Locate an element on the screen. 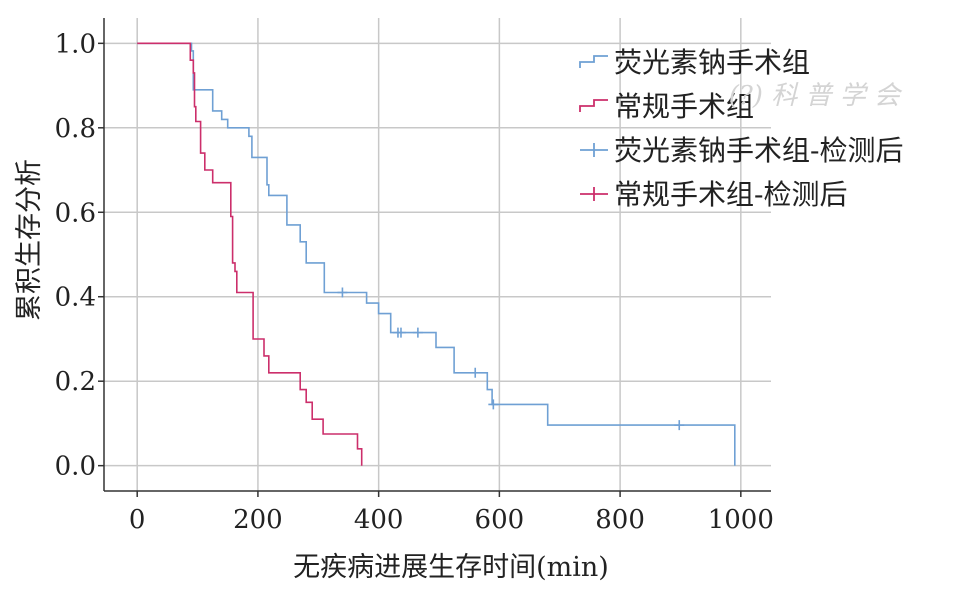 This screenshot has height=590, width=961. y-tick-label: 0.6 is located at coordinates (75, 213).